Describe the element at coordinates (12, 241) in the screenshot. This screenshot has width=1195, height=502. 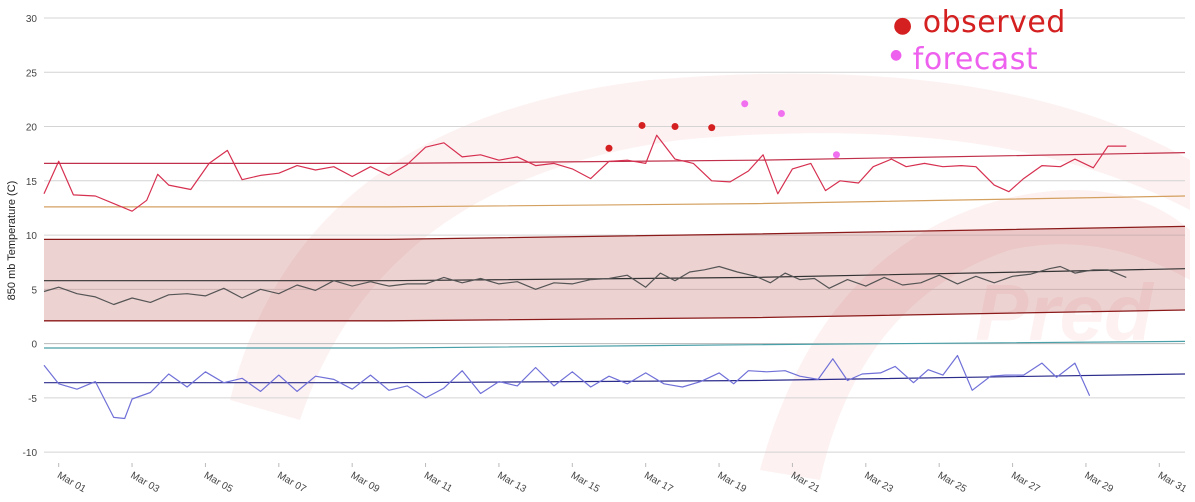
I see `y-axis-label: 850 mb Temperature (C)` at that location.